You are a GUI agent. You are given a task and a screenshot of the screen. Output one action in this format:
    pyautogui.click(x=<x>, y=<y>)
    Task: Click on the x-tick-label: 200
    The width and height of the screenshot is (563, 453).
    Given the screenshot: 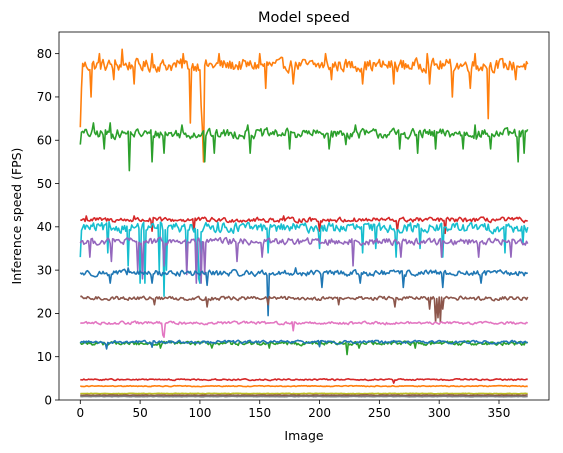 What is the action you would take?
    pyautogui.click(x=319, y=413)
    